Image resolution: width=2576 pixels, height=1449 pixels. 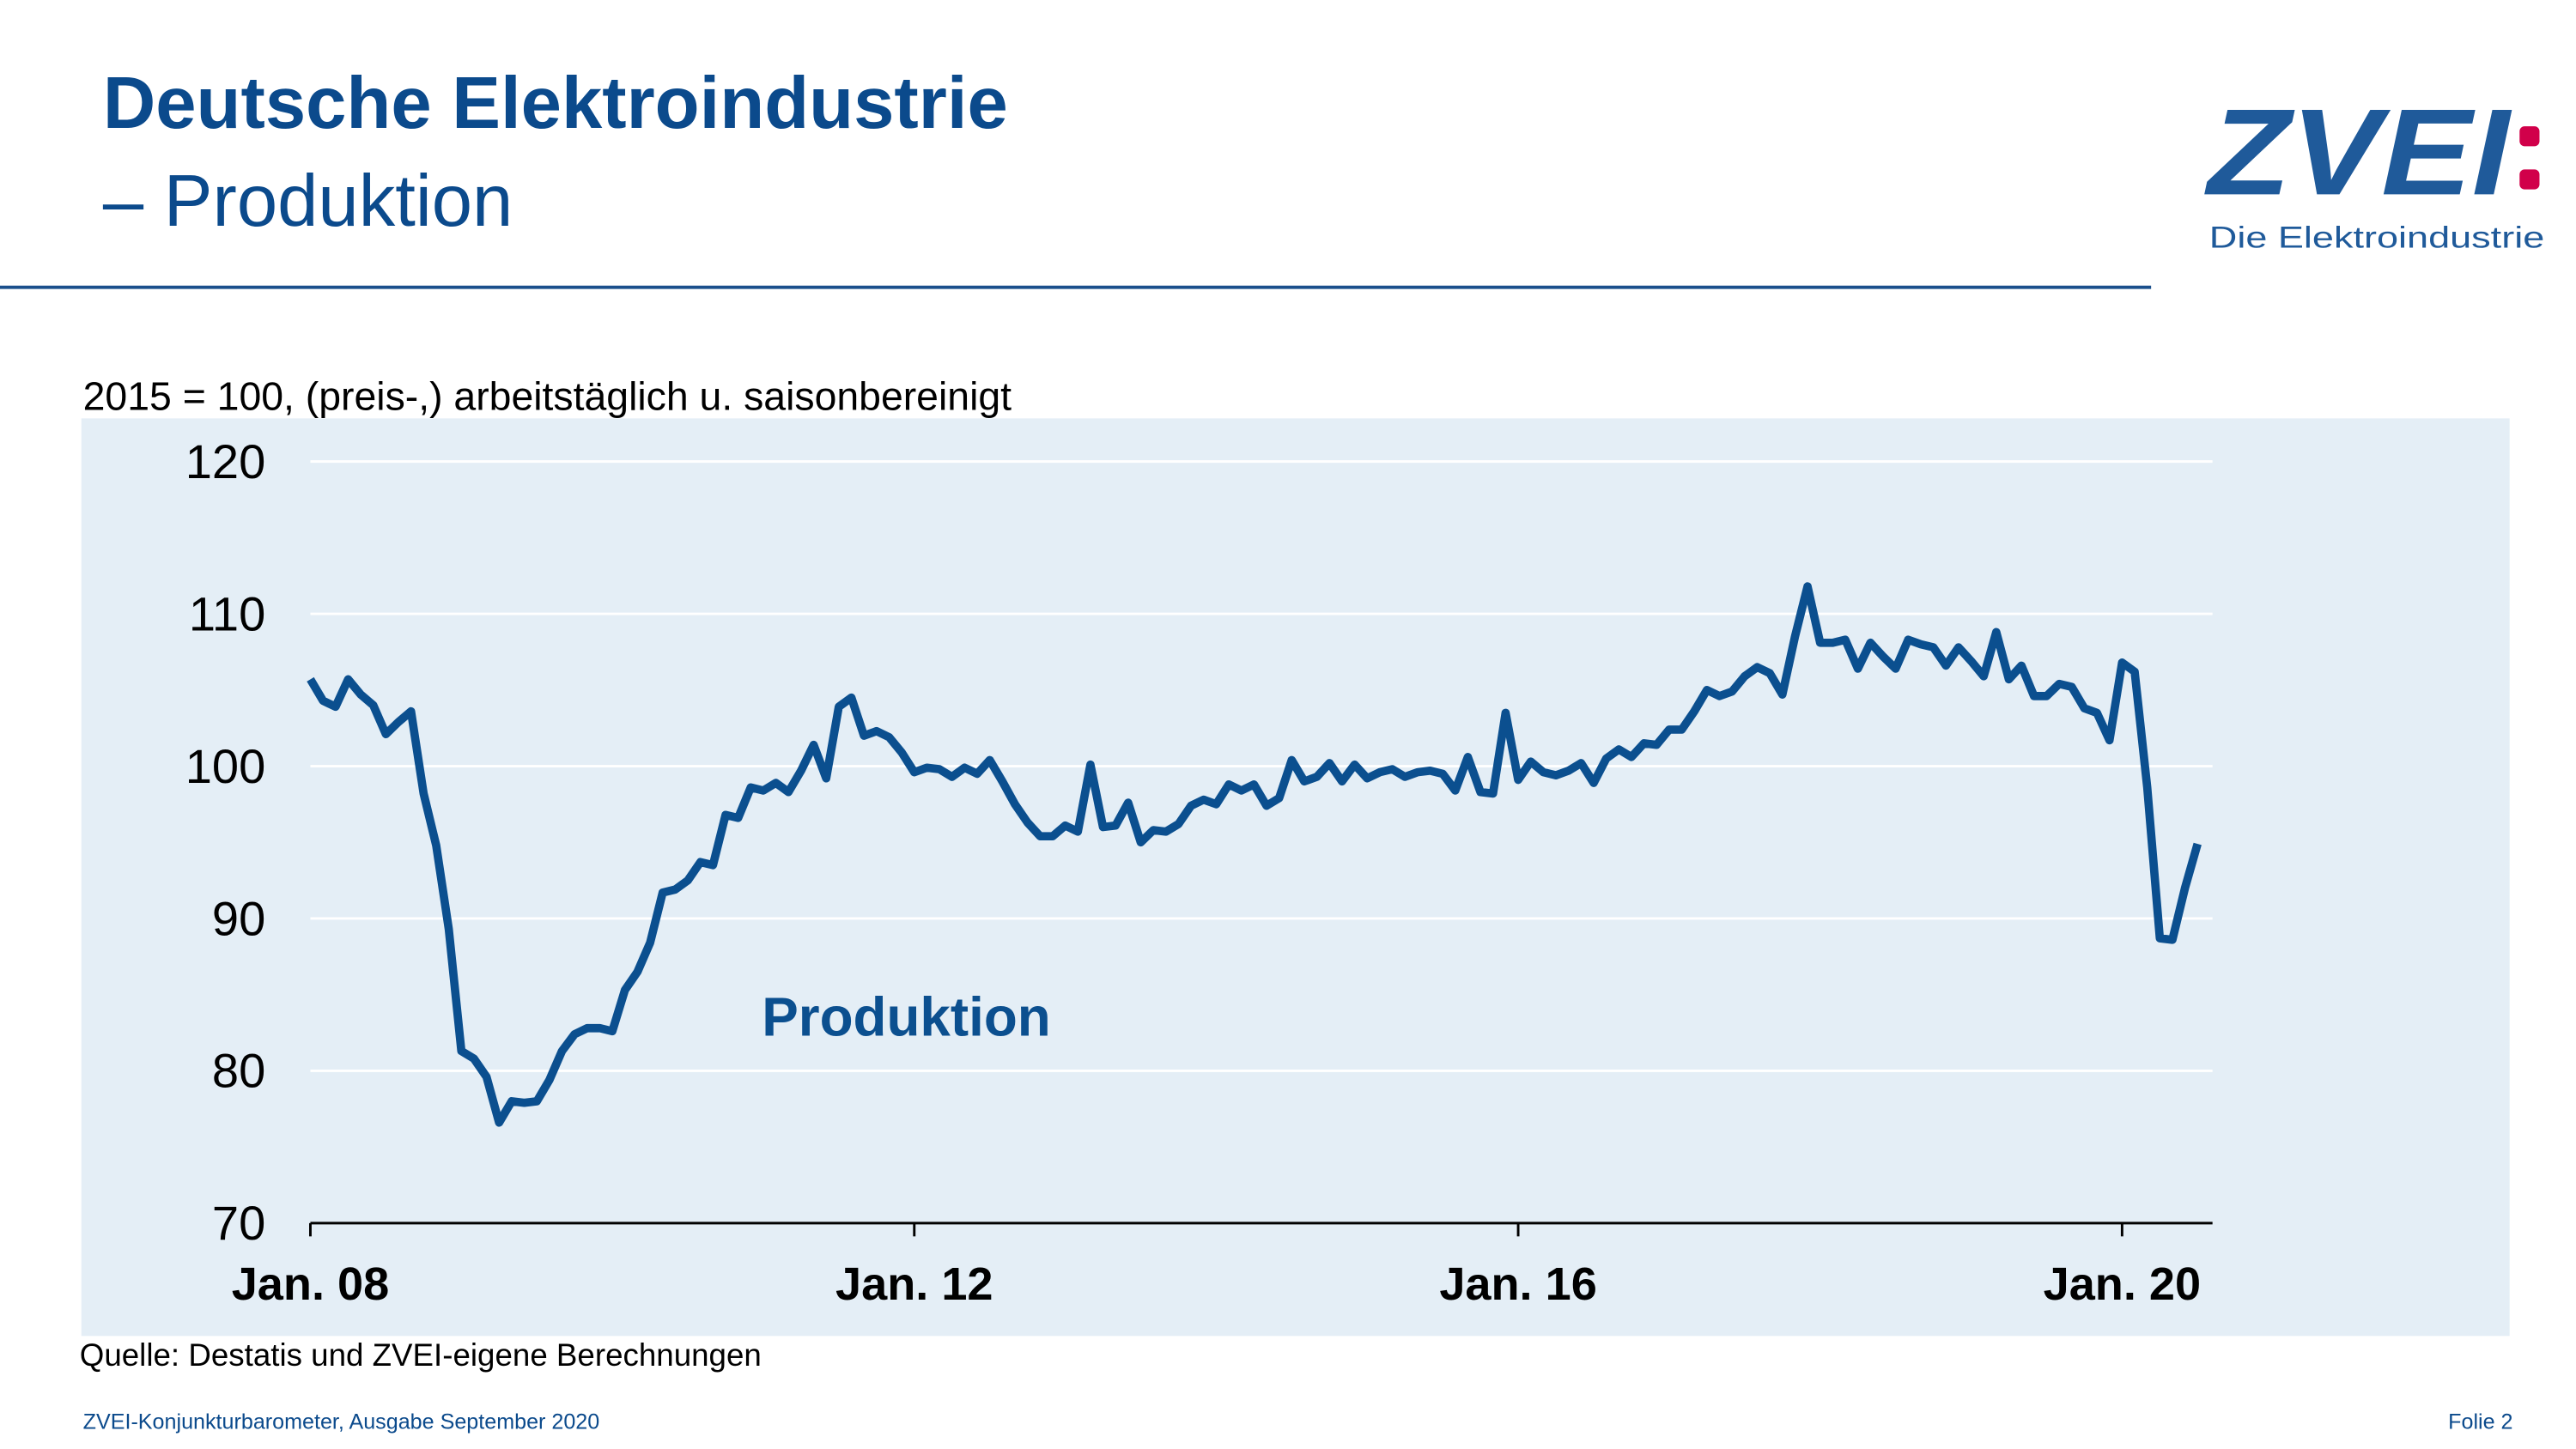 I want to click on logo-tagline: Die Elektroindustrie, so click(x=2376, y=237).